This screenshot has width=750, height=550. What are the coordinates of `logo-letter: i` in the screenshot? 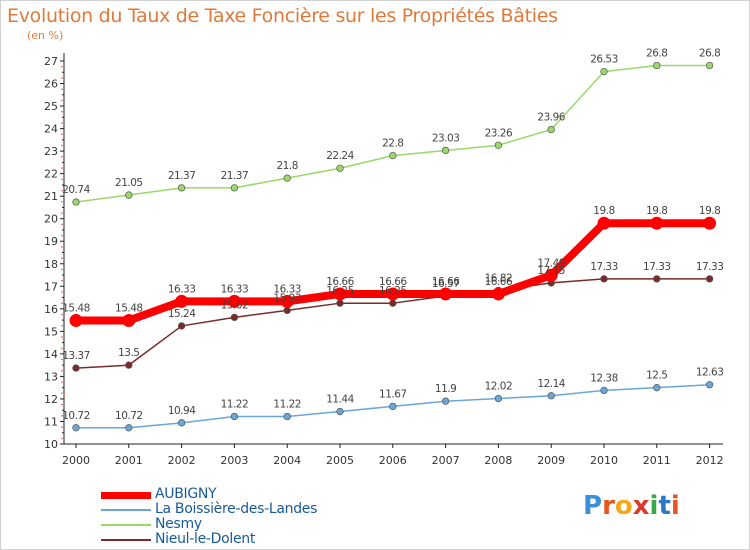 It's located at (654, 506).